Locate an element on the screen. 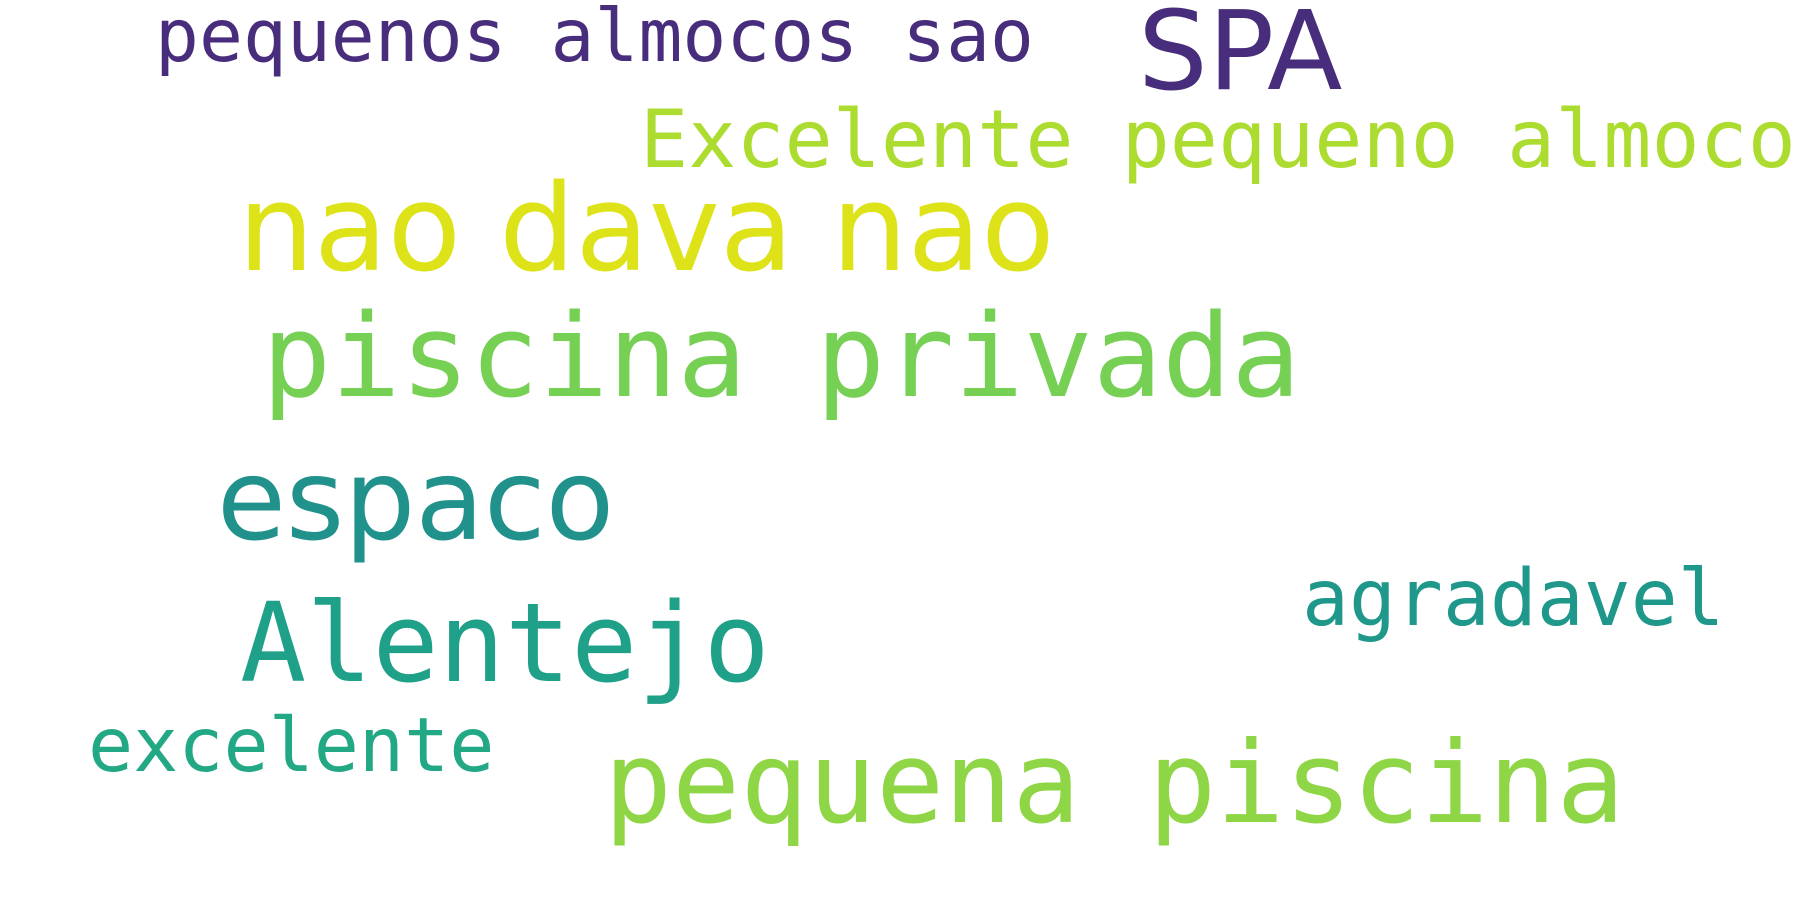  word-pequena-piscina: pequena piscina is located at coordinates (1114, 783).